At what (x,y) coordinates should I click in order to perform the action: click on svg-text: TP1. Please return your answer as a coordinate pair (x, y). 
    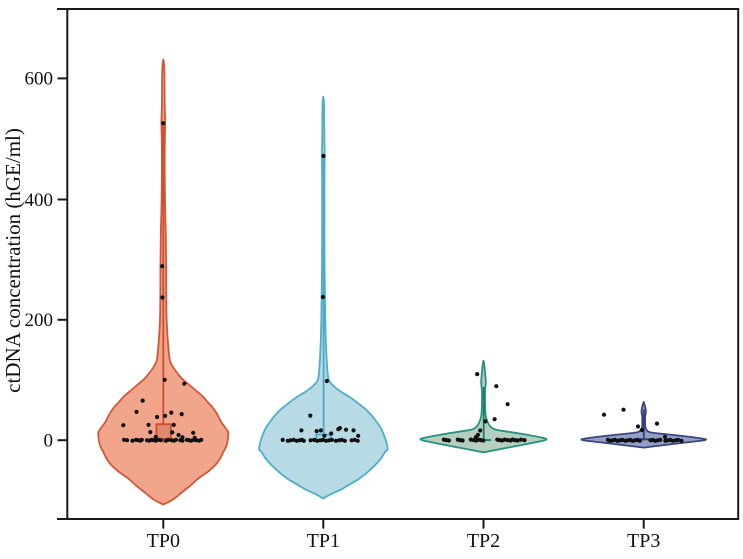
    Looking at the image, I should click on (323, 541).